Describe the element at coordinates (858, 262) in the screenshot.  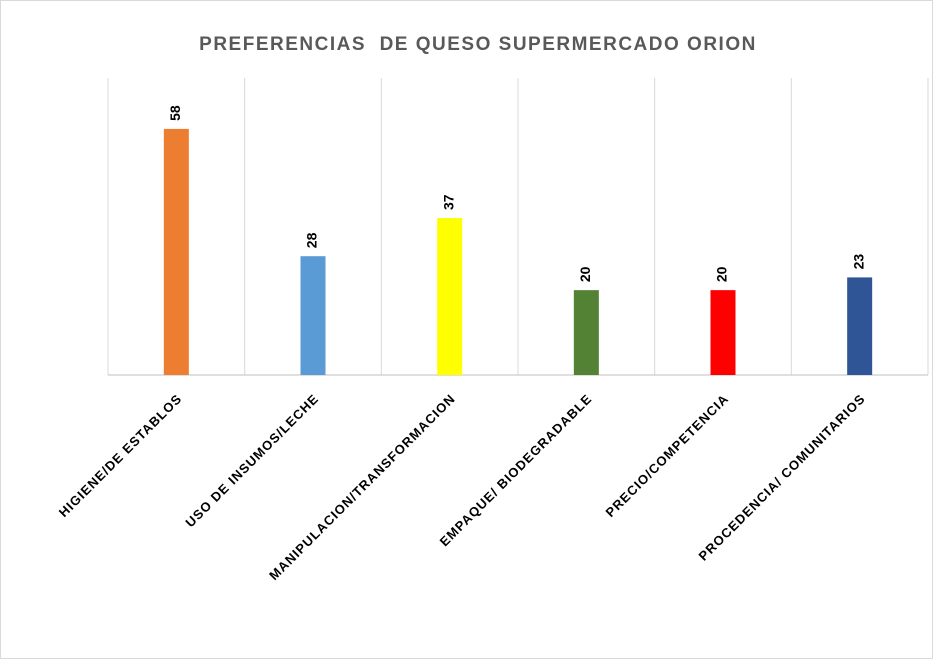
I see `value-label: 23` at that location.